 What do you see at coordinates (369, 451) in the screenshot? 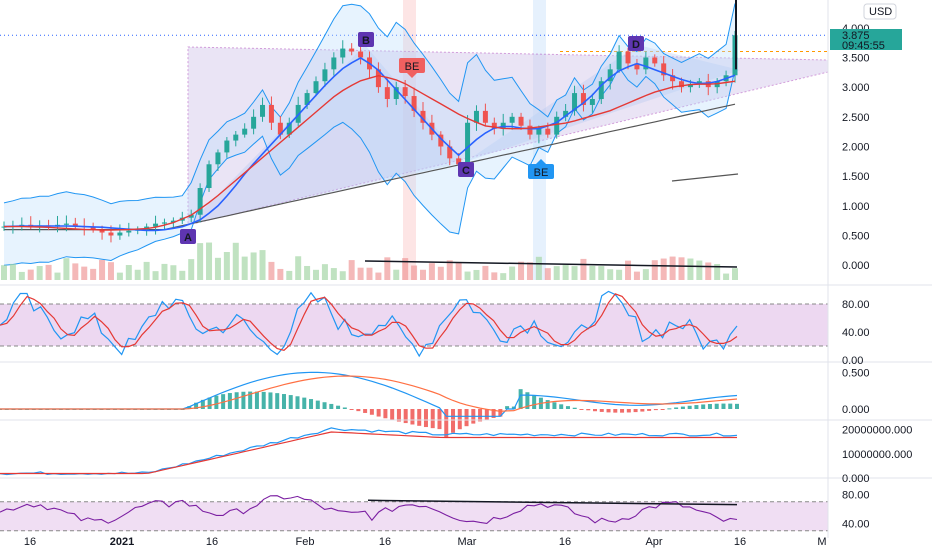
I see `volume-lines-pane` at bounding box center [369, 451].